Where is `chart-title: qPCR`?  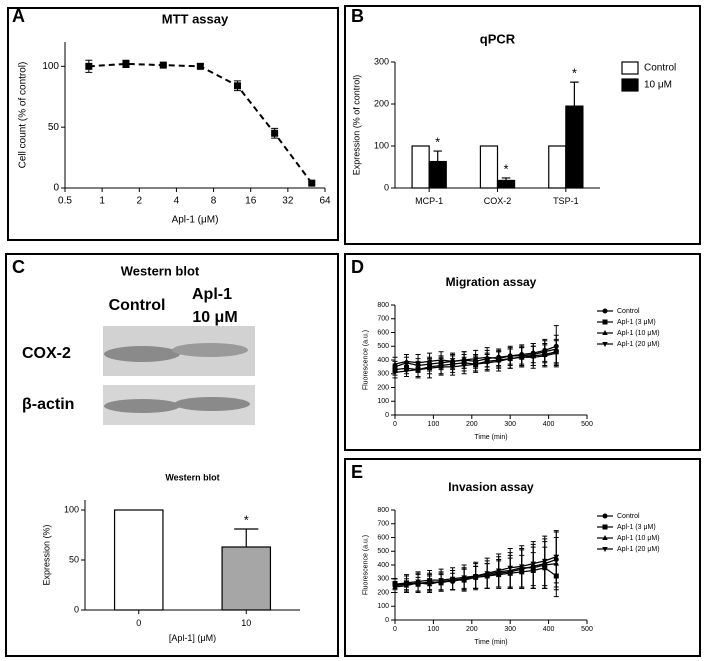
chart-title: qPCR is located at coordinates (498, 38).